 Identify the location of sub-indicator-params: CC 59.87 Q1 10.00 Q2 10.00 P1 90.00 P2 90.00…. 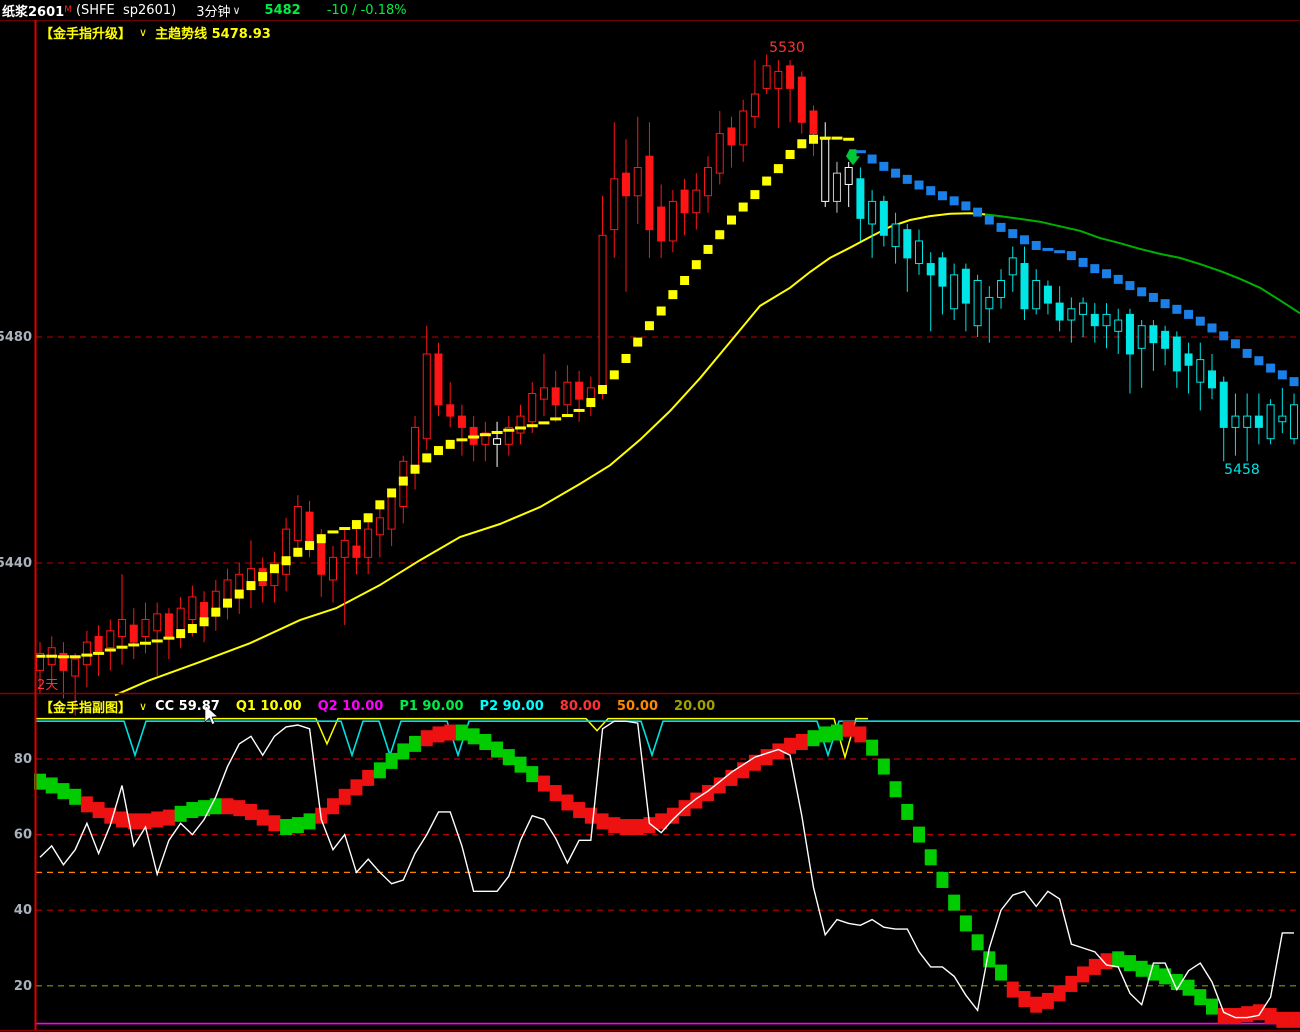
(443, 706).